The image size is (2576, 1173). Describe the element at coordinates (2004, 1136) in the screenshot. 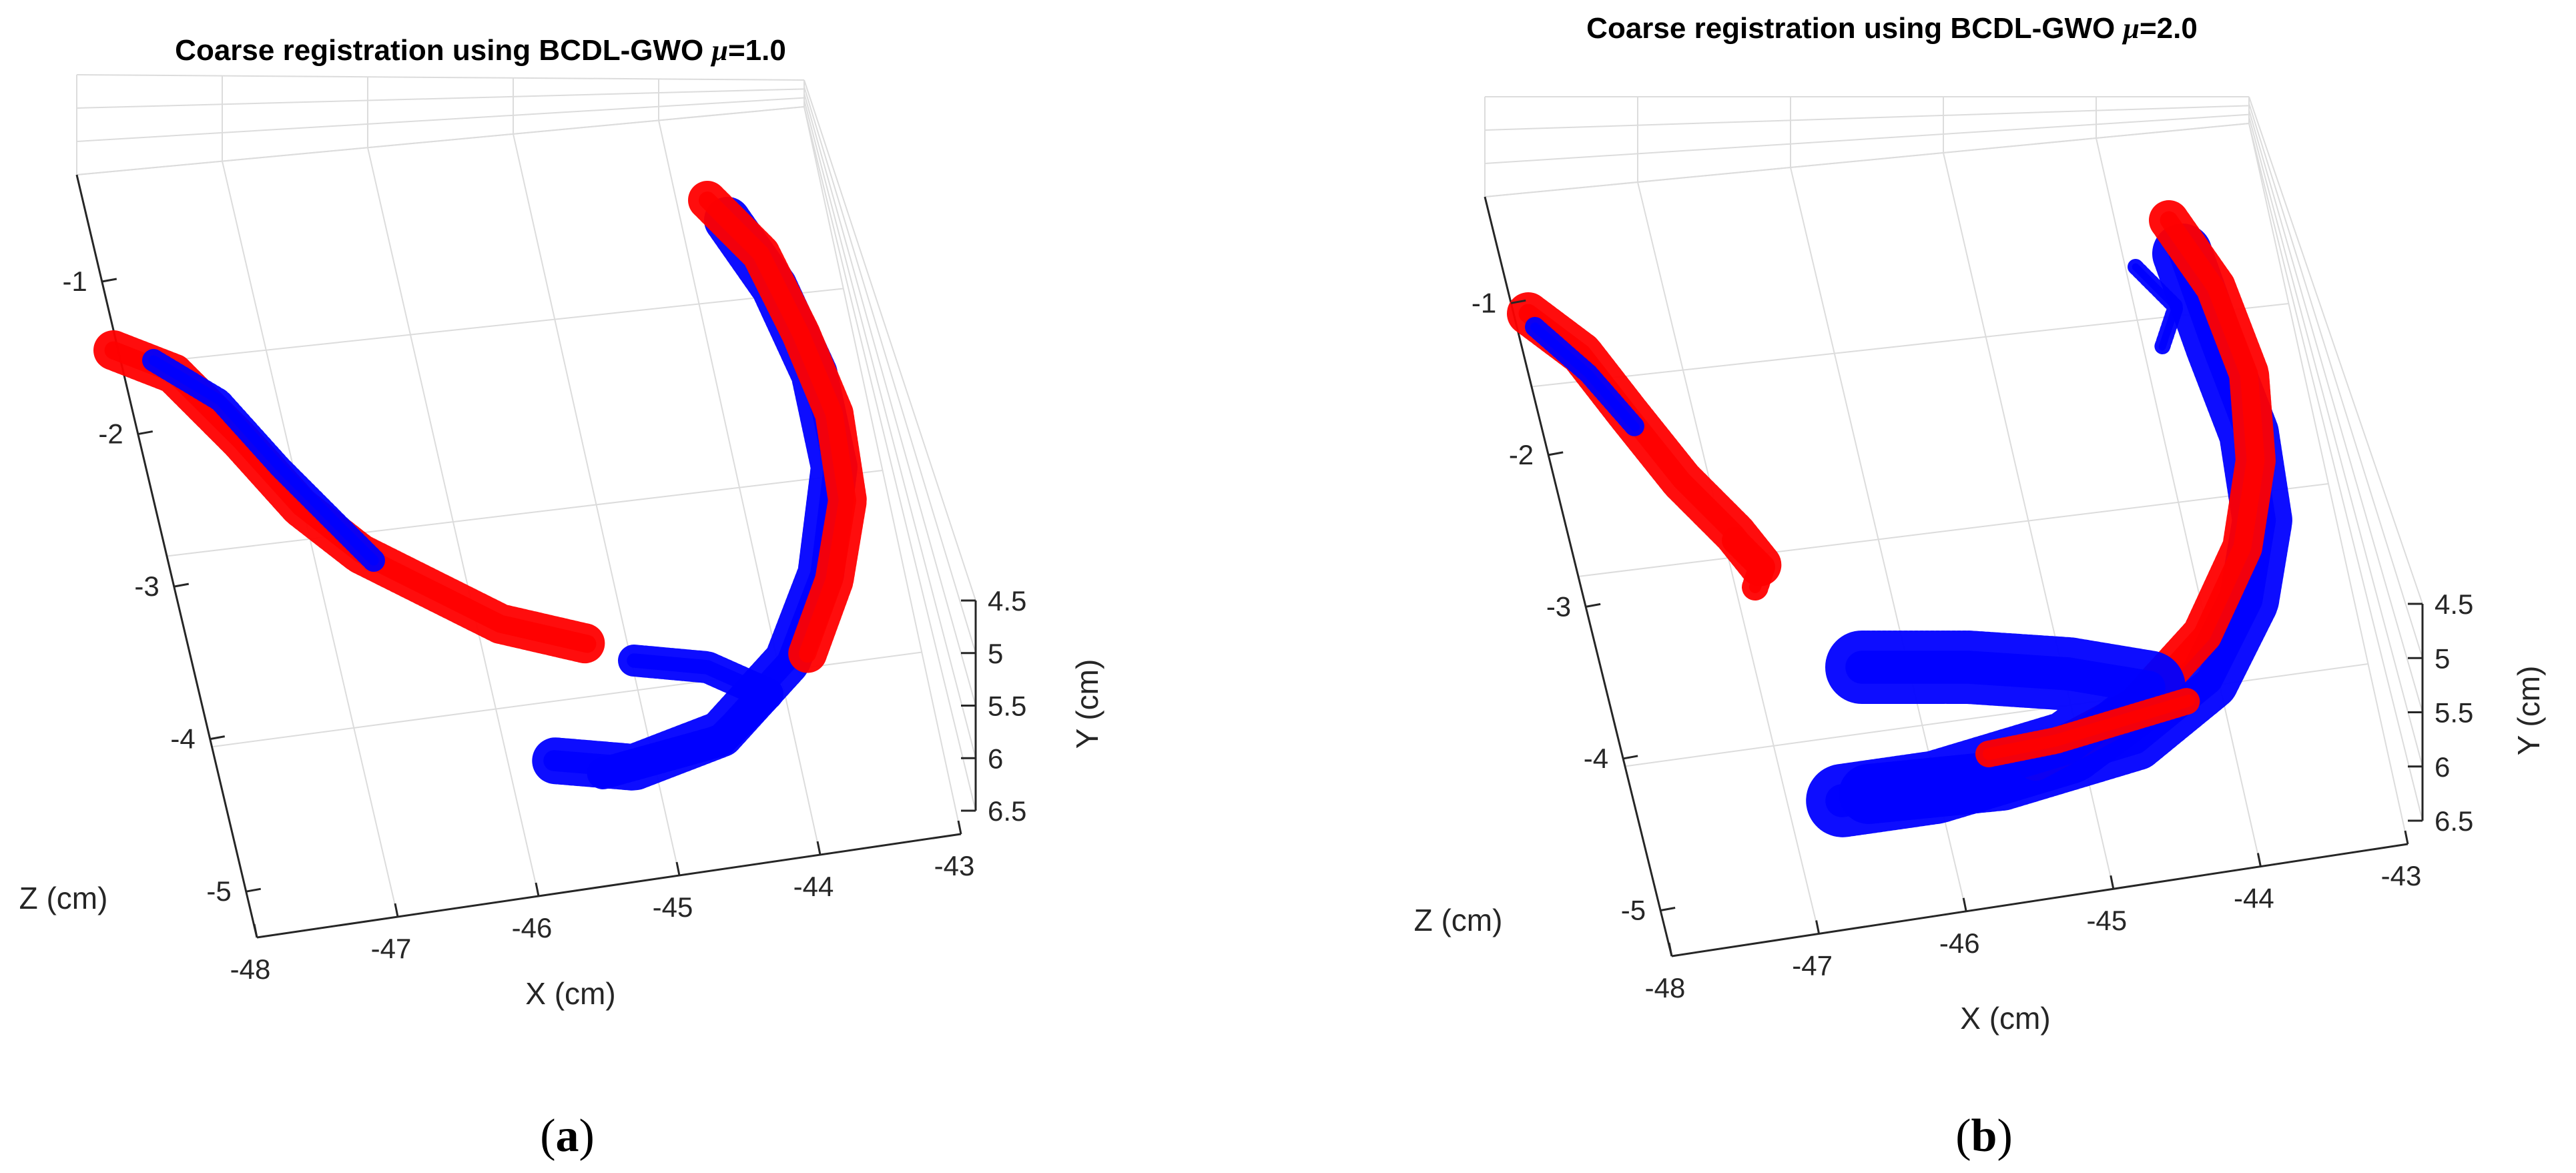

I see `panel-b-label-close: )` at that location.